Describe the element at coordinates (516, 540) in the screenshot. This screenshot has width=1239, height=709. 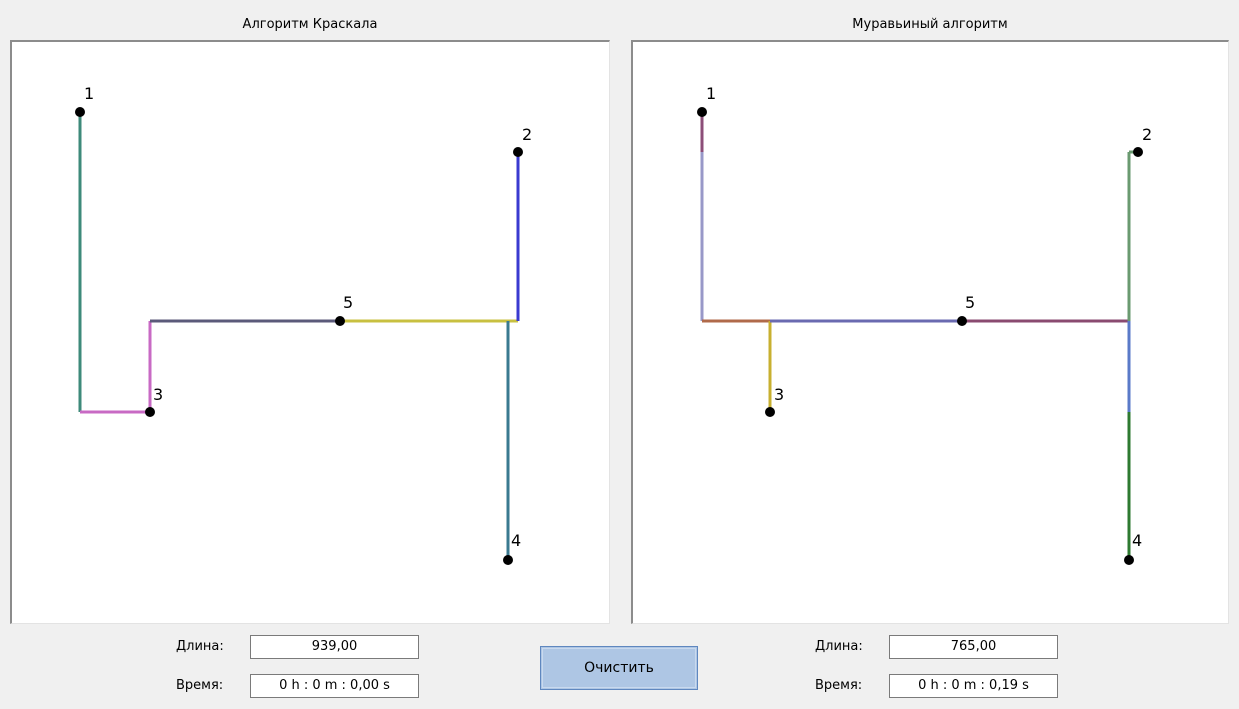
I see `kruskal-node-label-4: 4` at that location.